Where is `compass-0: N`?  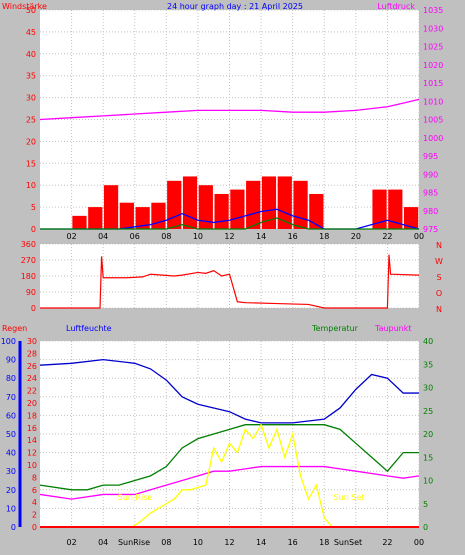 compass-0: N is located at coordinates (439, 245).